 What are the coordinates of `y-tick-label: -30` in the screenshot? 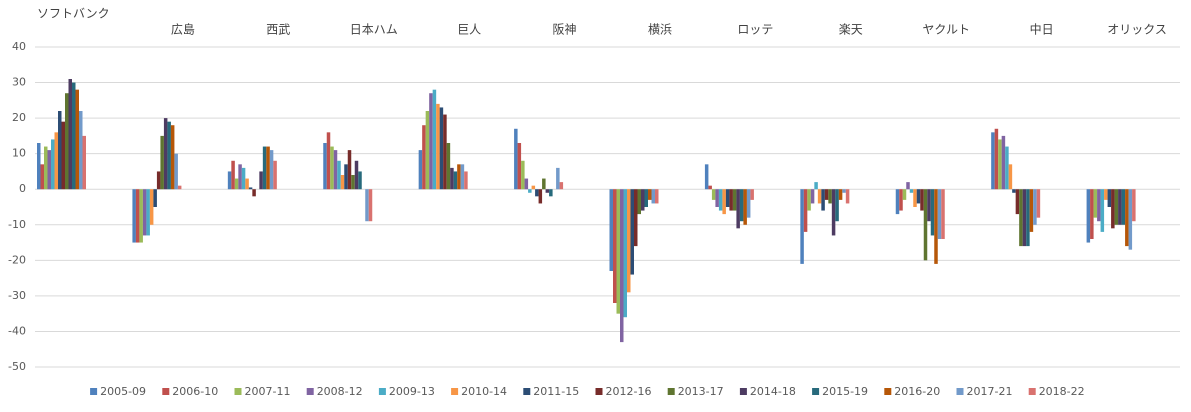 It's located at (17, 295).